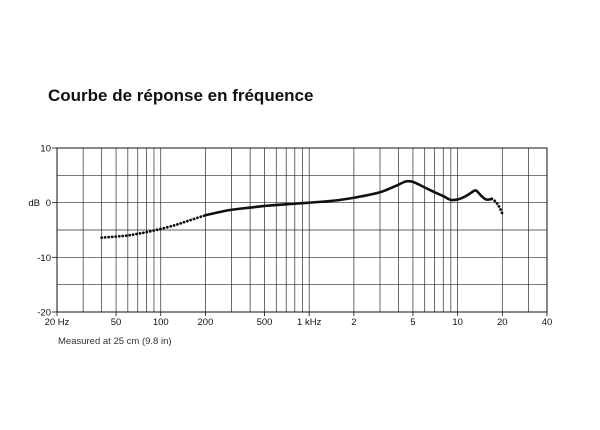 Image resolution: width=600 pixels, height=430 pixels. Describe the element at coordinates (412, 322) in the screenshot. I see `x-tick-label: 5` at that location.